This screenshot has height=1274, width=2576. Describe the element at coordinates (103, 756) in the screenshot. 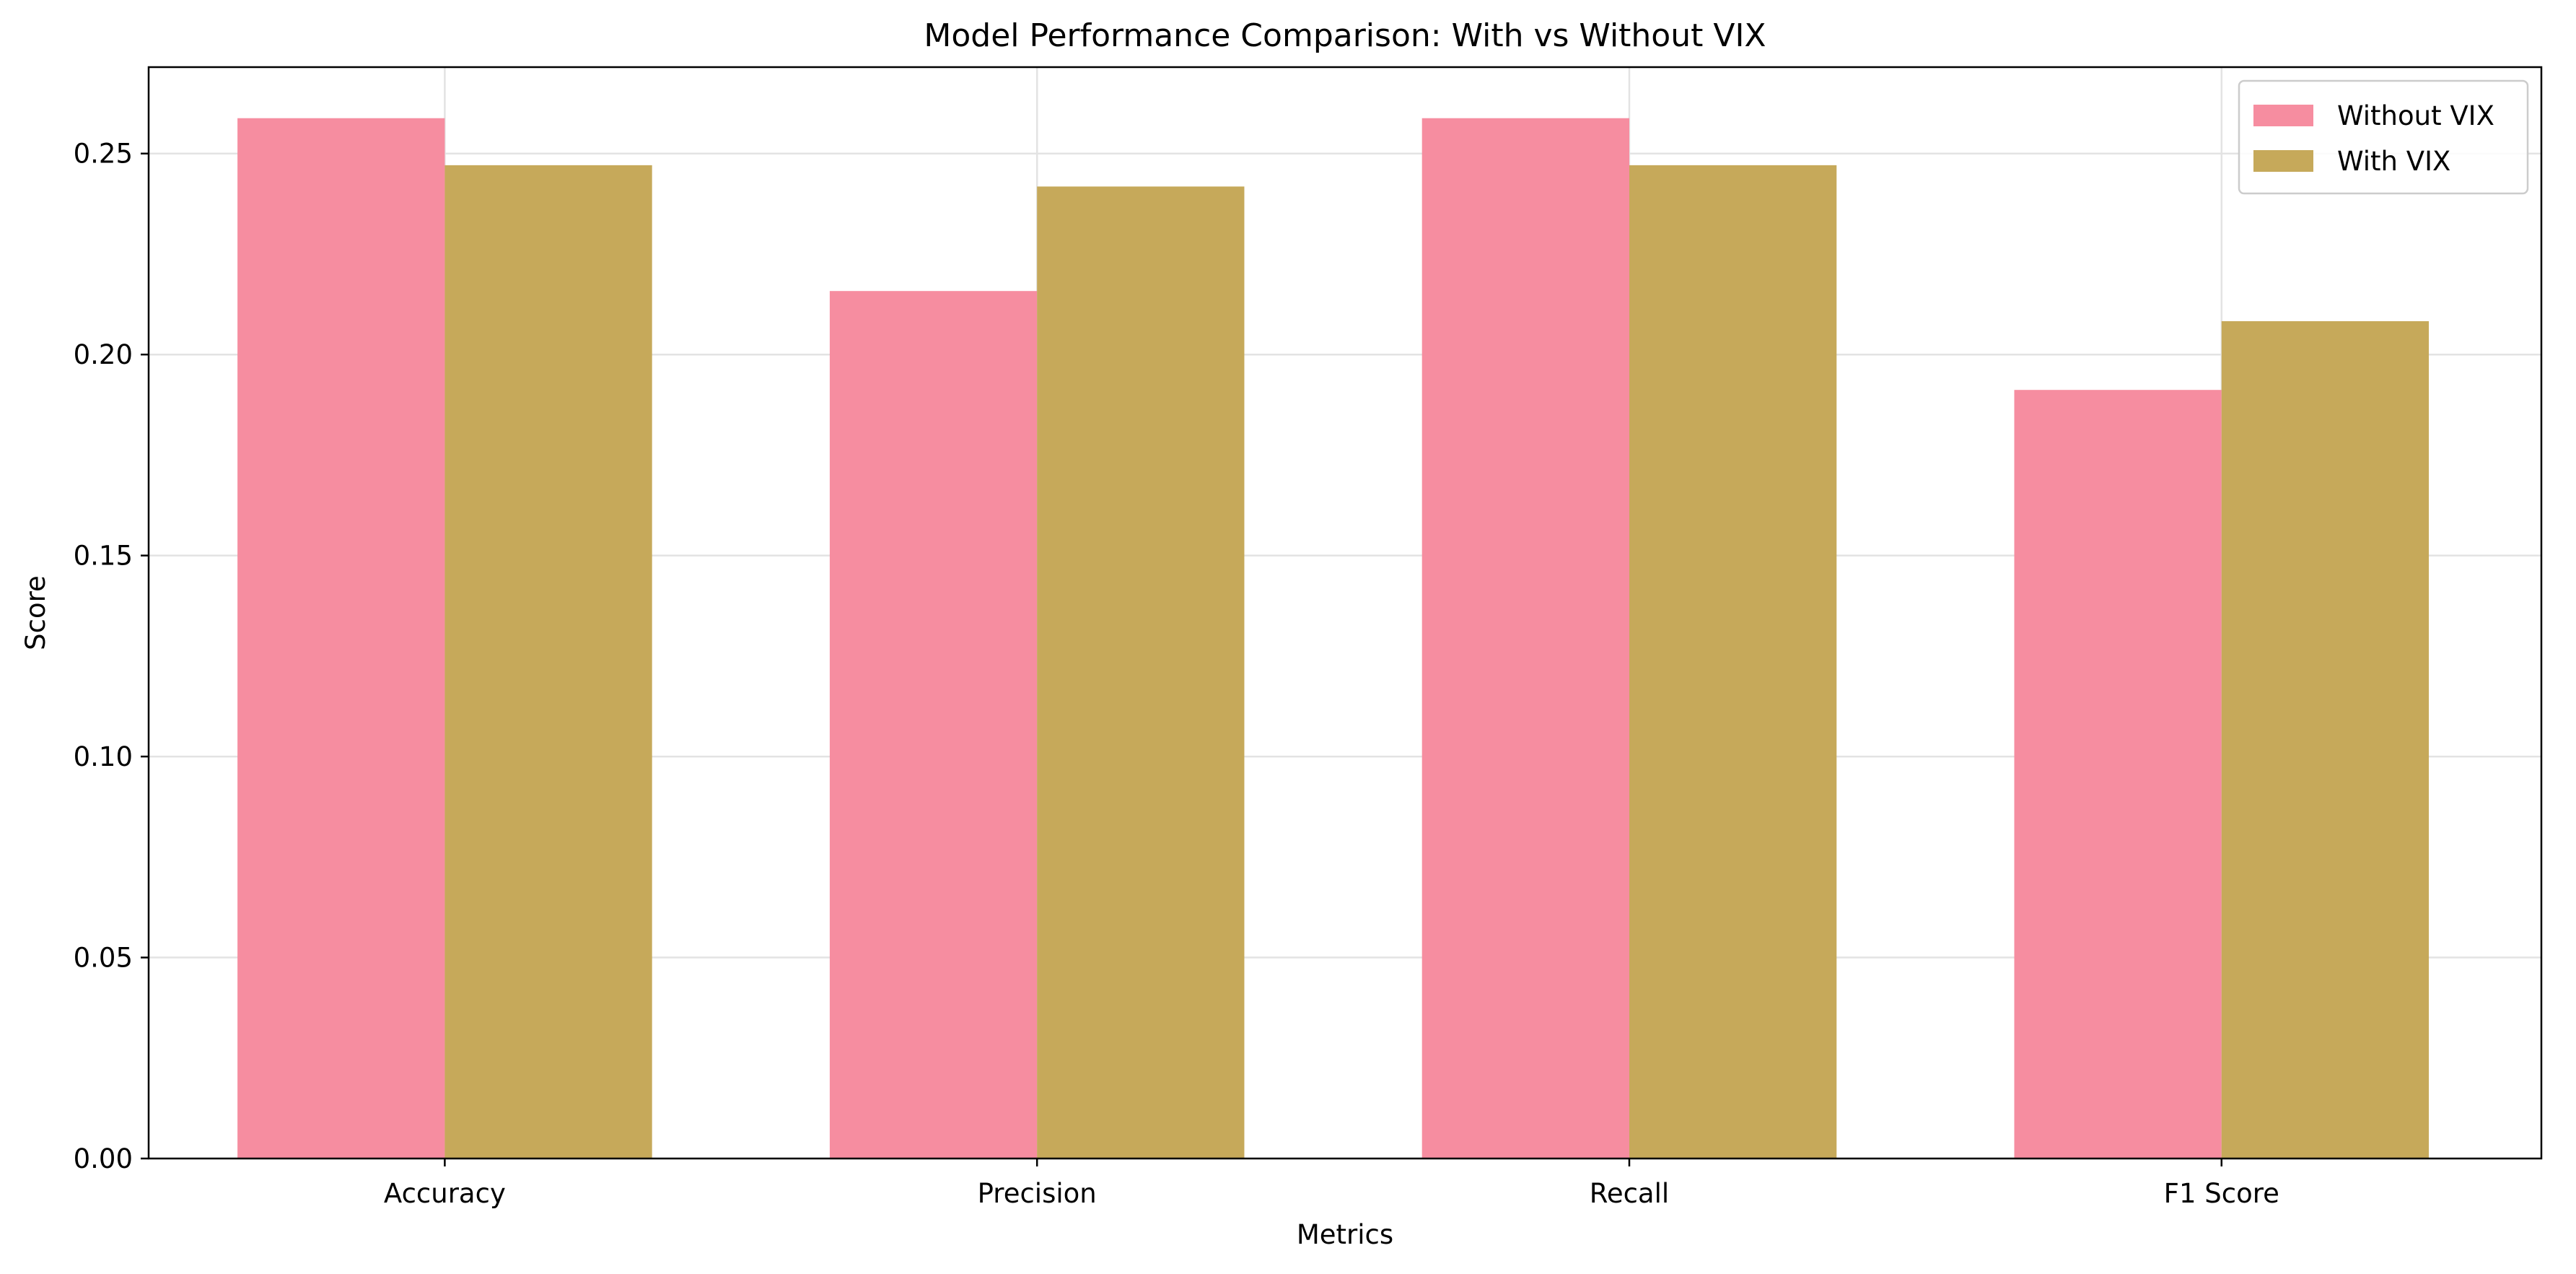

I see `y-tick-label: 0.10` at that location.